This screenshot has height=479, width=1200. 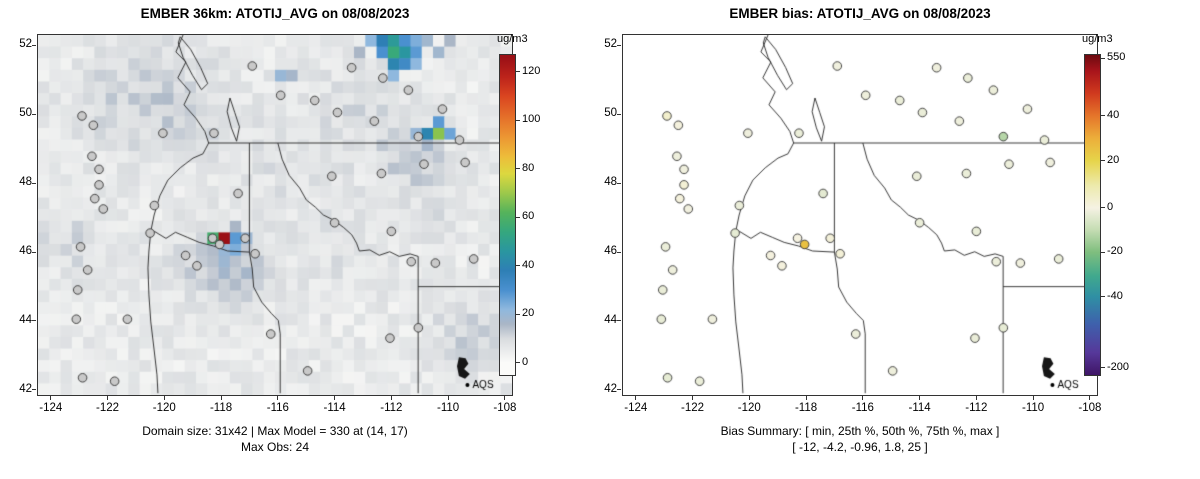 I want to click on colorbar-tick-label: -40, so click(x=1115, y=295).